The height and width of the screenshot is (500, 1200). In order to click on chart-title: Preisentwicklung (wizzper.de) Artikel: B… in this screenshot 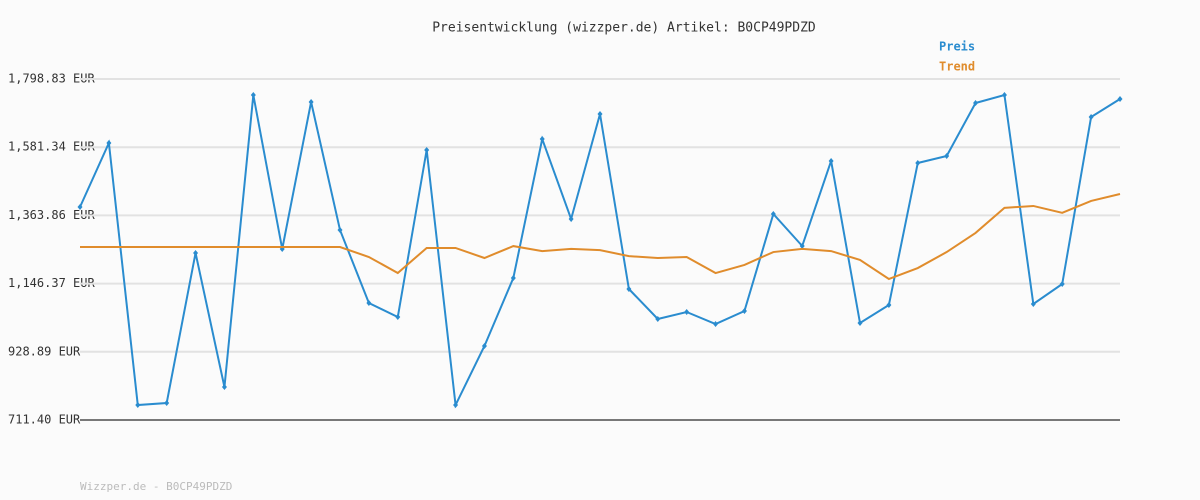, I will do `click(624, 28)`.